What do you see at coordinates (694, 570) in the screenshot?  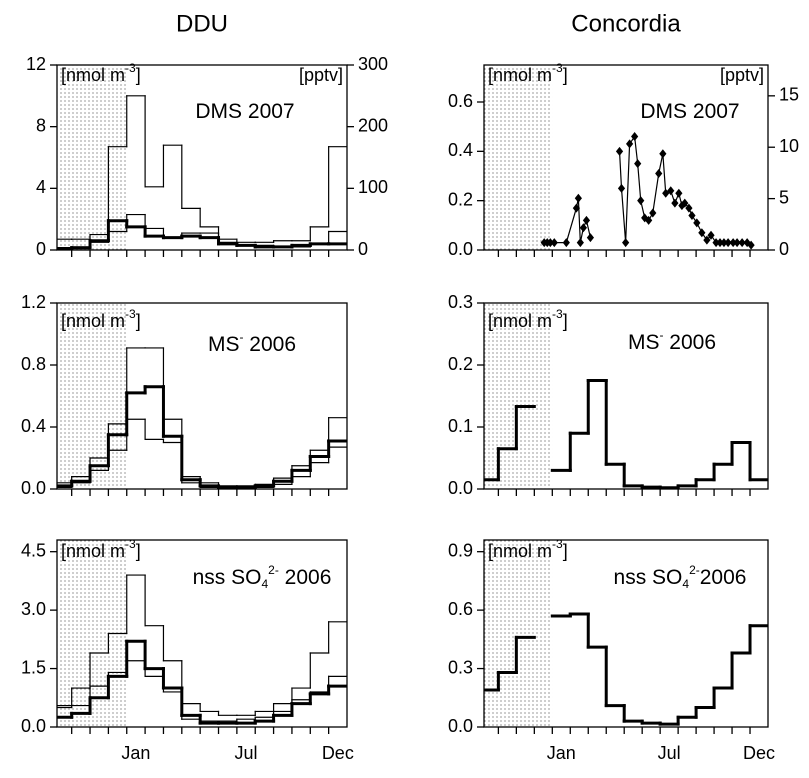 I see `panel-annotation-part: 2-` at bounding box center [694, 570].